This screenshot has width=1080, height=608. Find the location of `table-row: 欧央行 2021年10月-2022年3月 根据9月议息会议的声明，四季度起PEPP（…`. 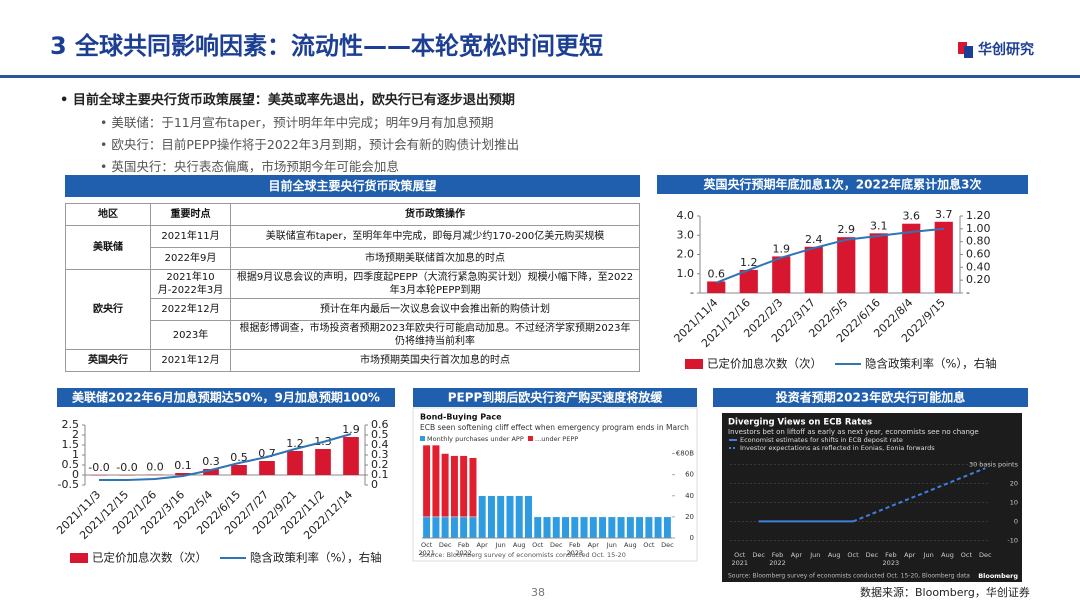

table-row: 欧央行 2021年10月-2022年3月 根据9月议息会议的声明，四季度起PEPP（… is located at coordinates (352, 309).